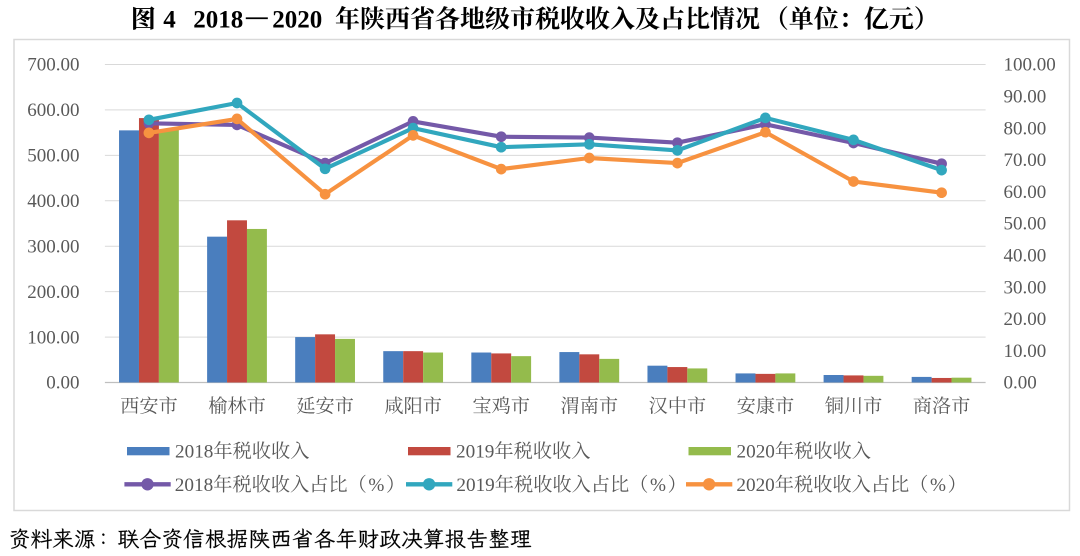 This screenshot has width=1080, height=556. Describe the element at coordinates (1025, 224) in the screenshot. I see `svg-text: 50.00` at that location.